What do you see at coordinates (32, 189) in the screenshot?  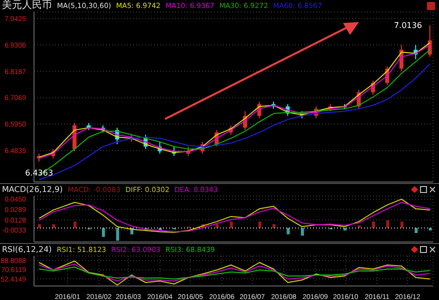 I see `chart-title: MACD(26,12,9)` at bounding box center [32, 189].